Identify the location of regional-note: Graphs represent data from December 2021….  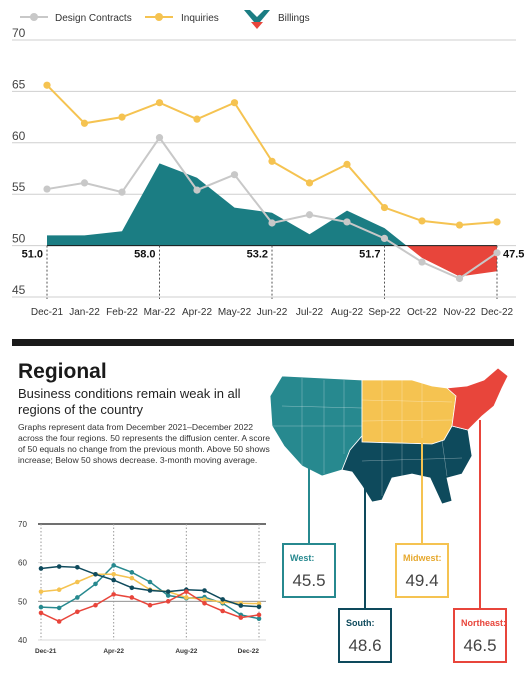
(144, 443).